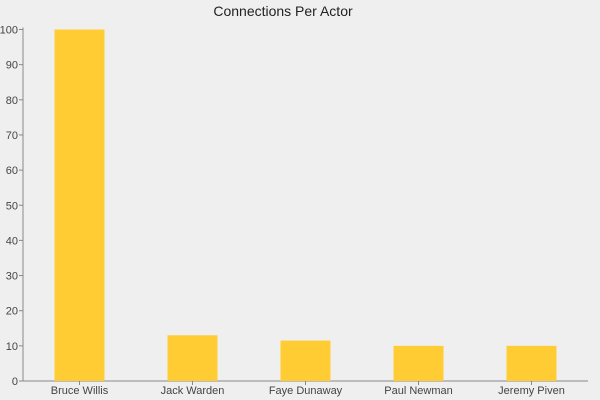 This screenshot has width=600, height=400. I want to click on x-tick-label: Paul Newman, so click(418, 391).